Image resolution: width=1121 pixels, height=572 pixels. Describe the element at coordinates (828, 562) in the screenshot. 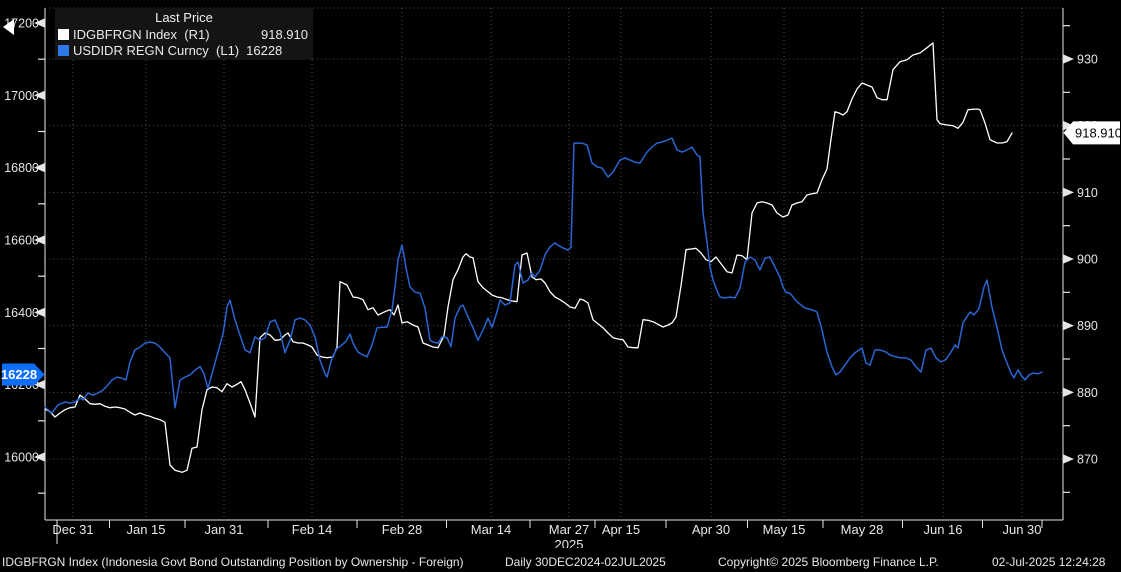

I see `footer-copyright: Copyright© 2025 Bloomberg Finance L.P.` at that location.